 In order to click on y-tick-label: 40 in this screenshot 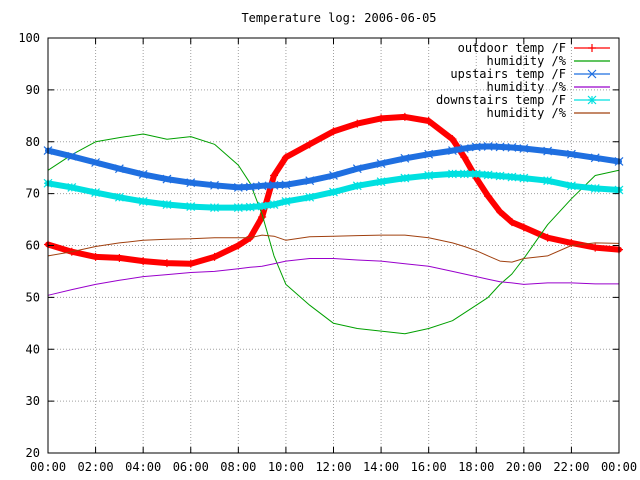, I will do `click(33, 349)`.